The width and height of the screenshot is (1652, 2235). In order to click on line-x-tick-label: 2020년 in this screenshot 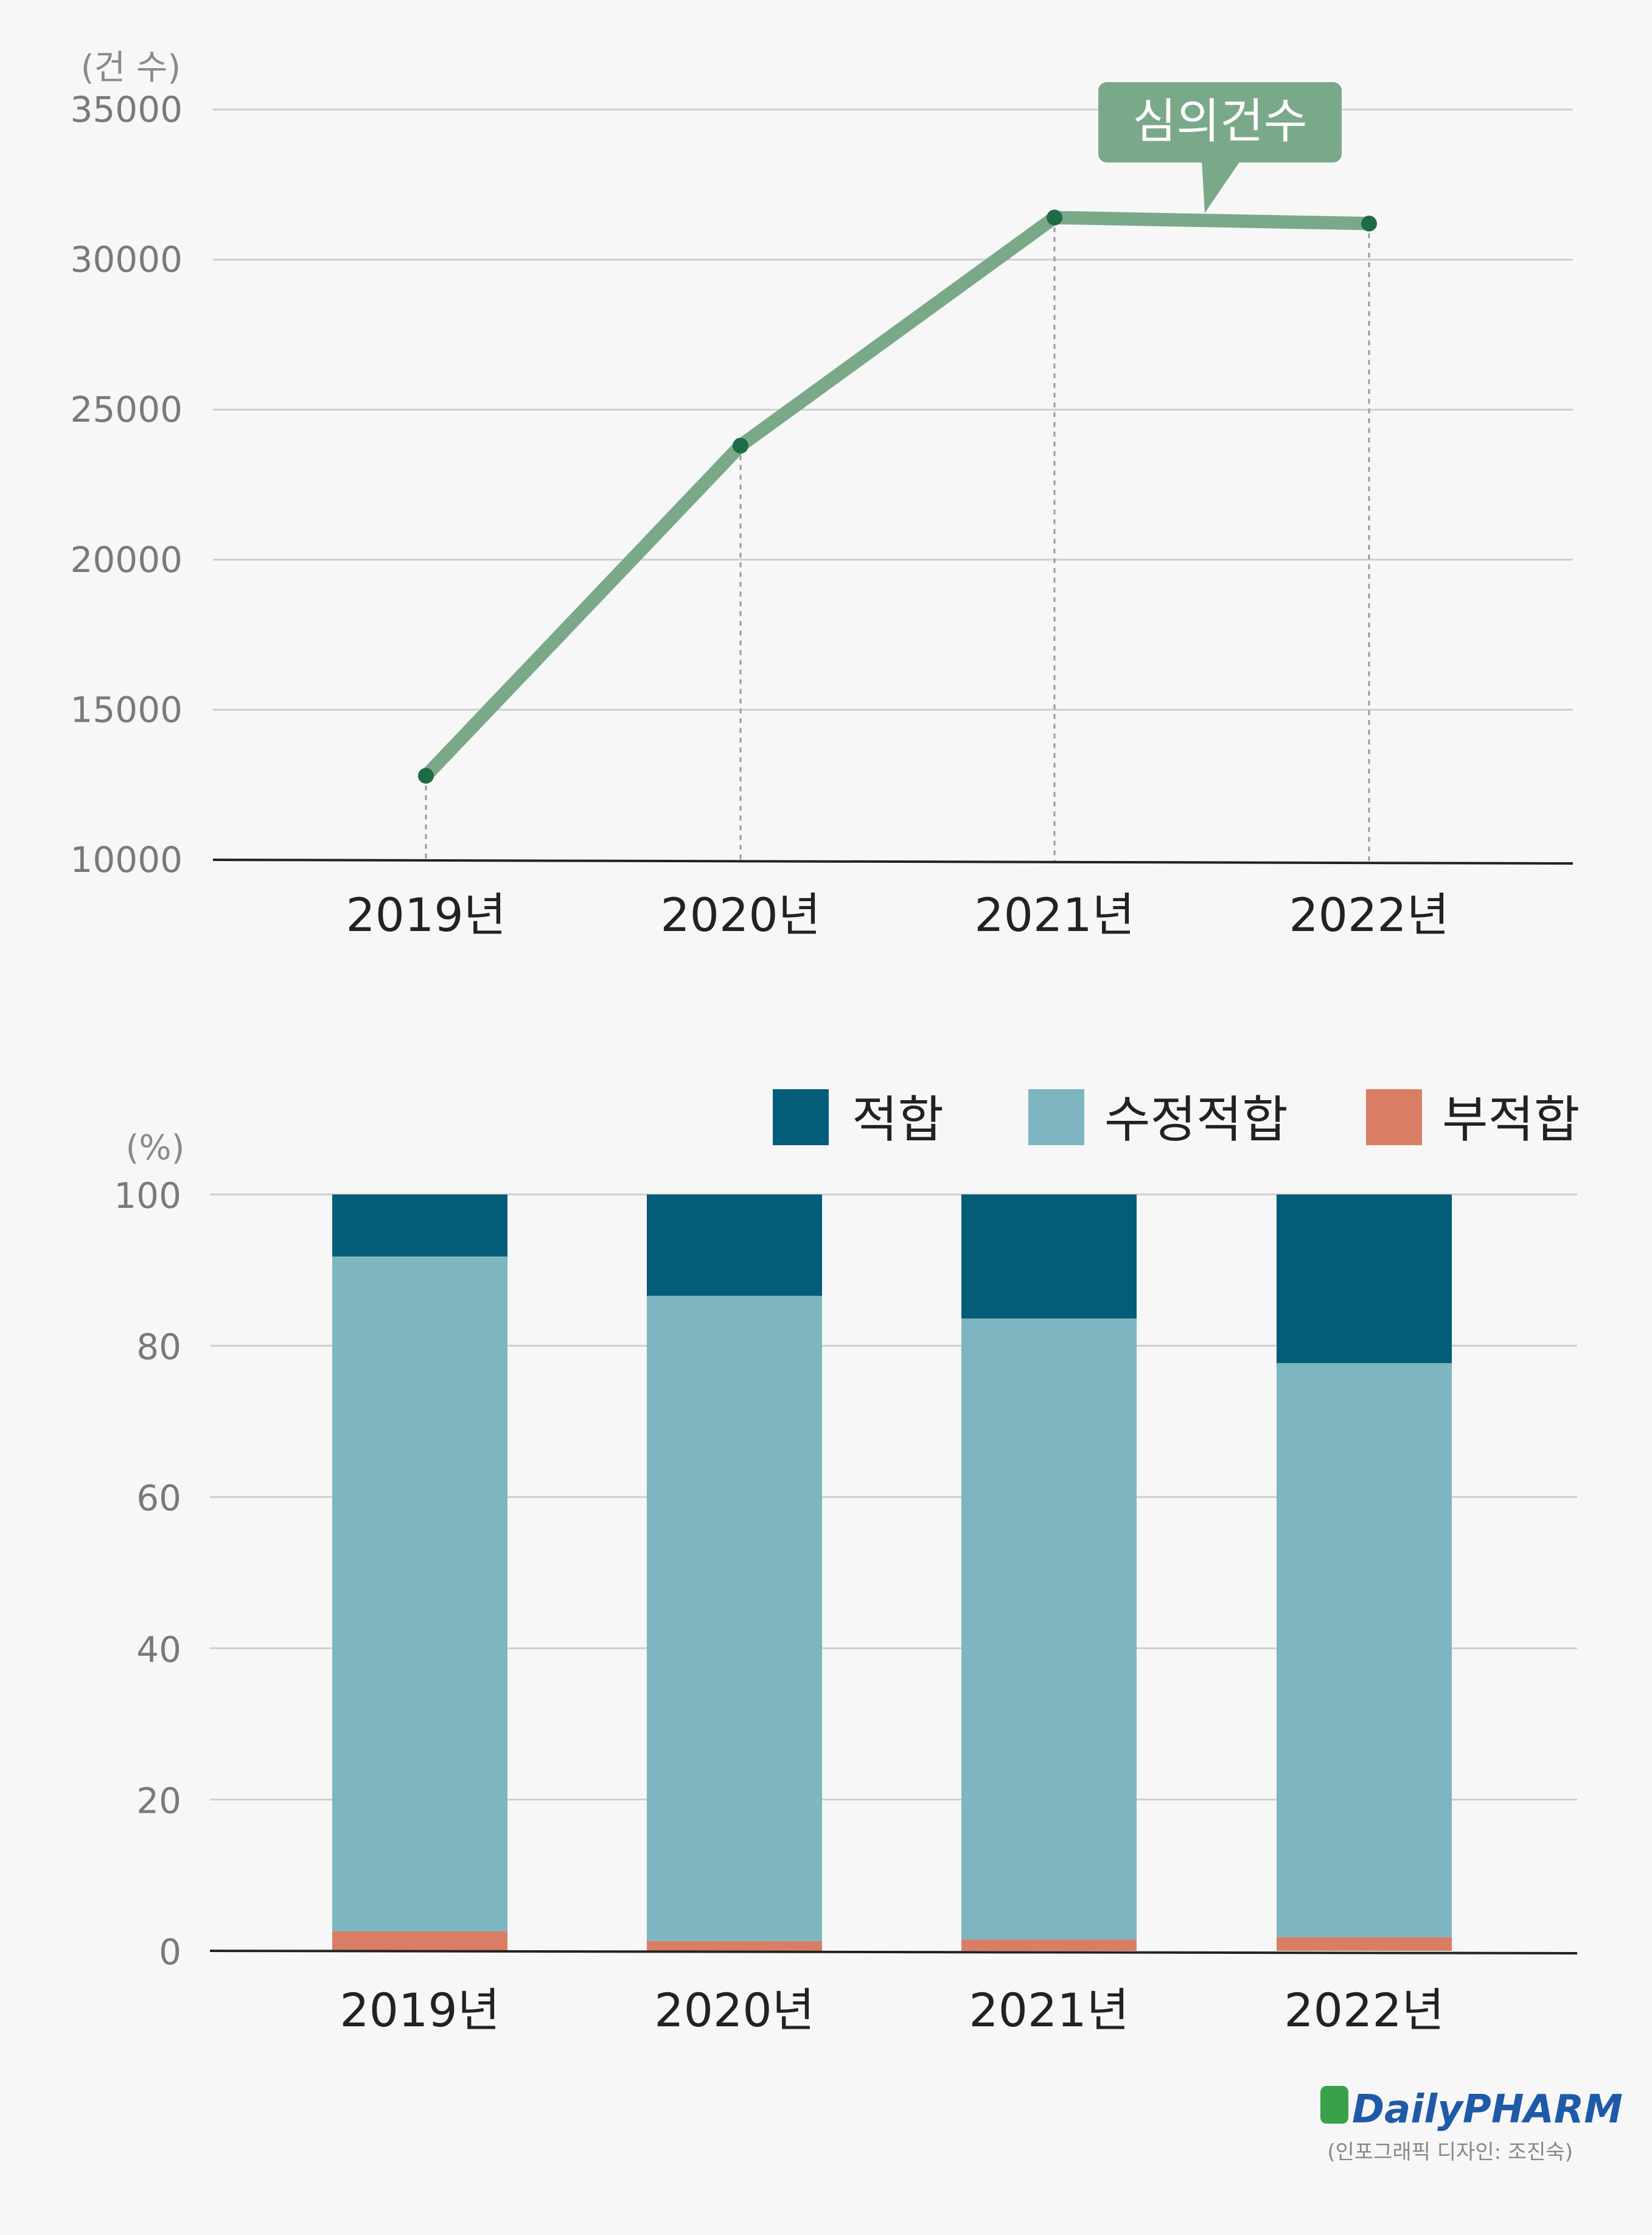, I will do `click(740, 915)`.